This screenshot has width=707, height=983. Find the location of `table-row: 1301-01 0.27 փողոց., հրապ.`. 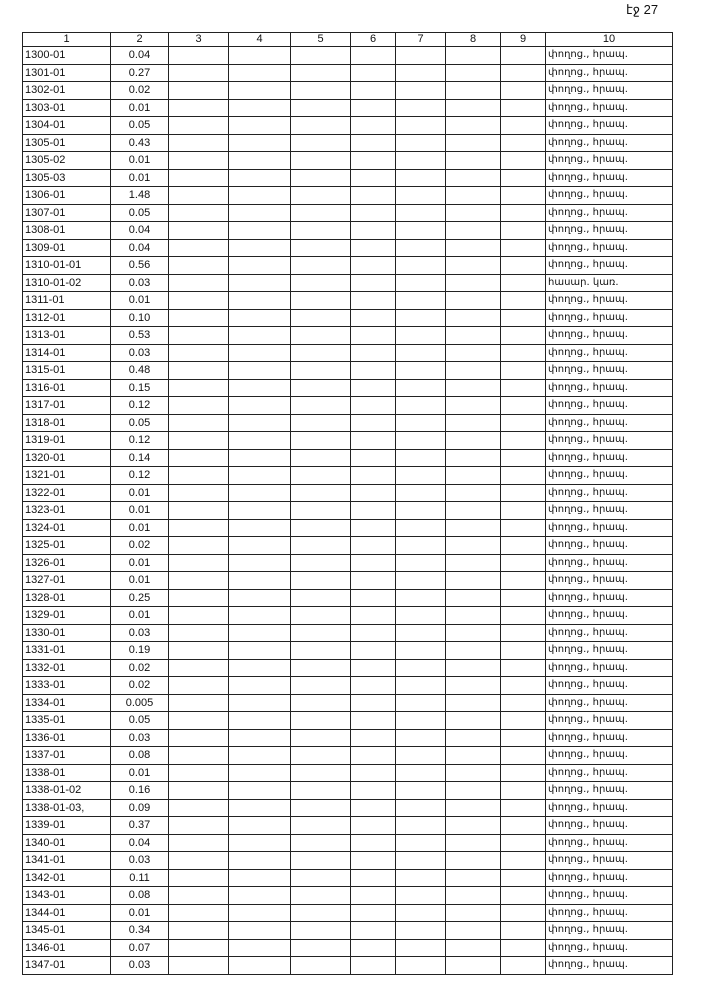

table-row: 1301-01 0.27 փողոց., հրապ. is located at coordinates (347, 72).